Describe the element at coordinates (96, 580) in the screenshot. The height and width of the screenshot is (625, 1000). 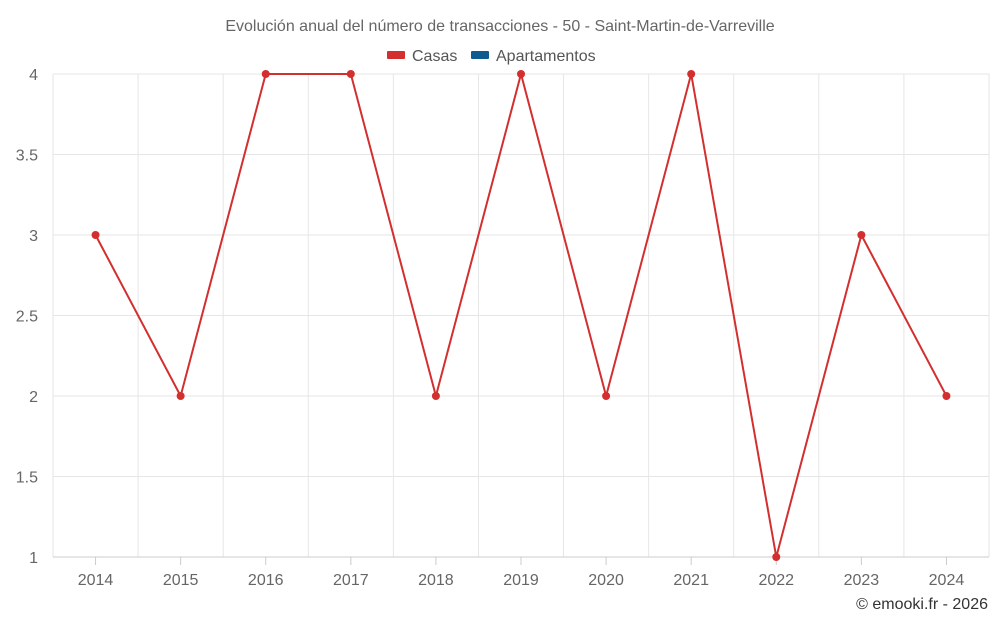
I see `x-tick-label: 2014` at that location.